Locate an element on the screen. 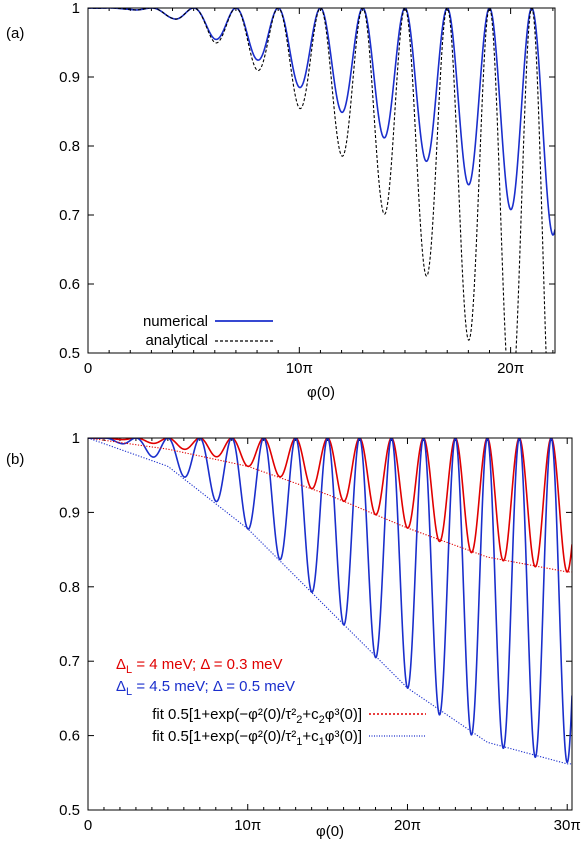 Image resolution: width=582 pixels, height=842 pixels. panel-a-xtick-label: 10π is located at coordinates (299, 368).